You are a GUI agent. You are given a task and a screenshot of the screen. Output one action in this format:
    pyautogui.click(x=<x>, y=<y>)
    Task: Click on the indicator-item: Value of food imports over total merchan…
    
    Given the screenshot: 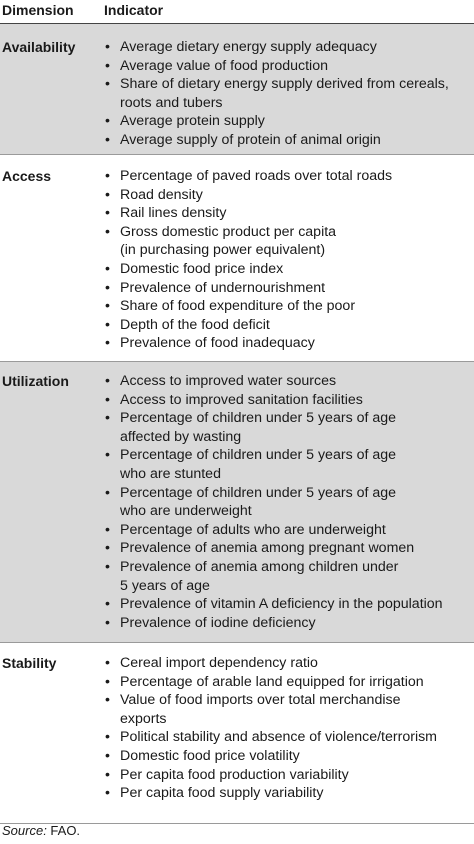 What is the action you would take?
    pyautogui.click(x=289, y=709)
    